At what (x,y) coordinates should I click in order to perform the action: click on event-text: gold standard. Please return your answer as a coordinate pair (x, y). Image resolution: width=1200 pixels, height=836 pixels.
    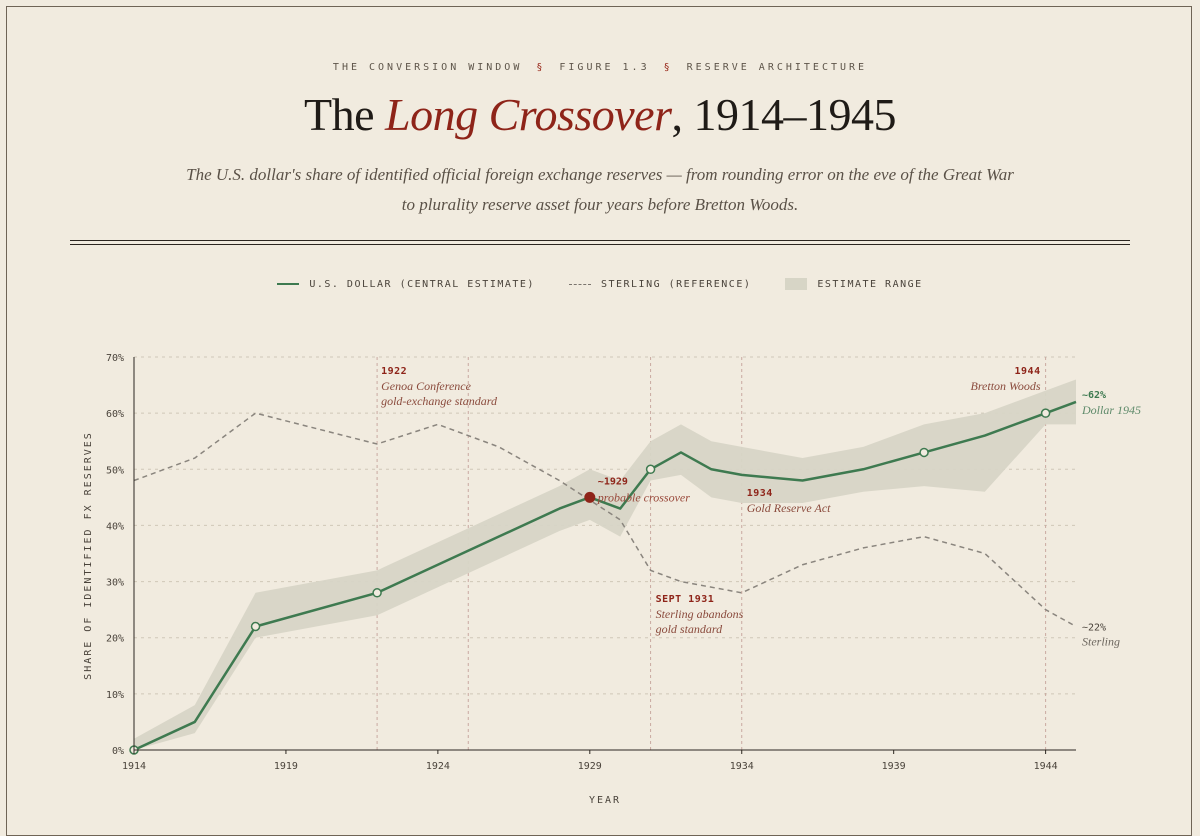
    Looking at the image, I should click on (690, 629).